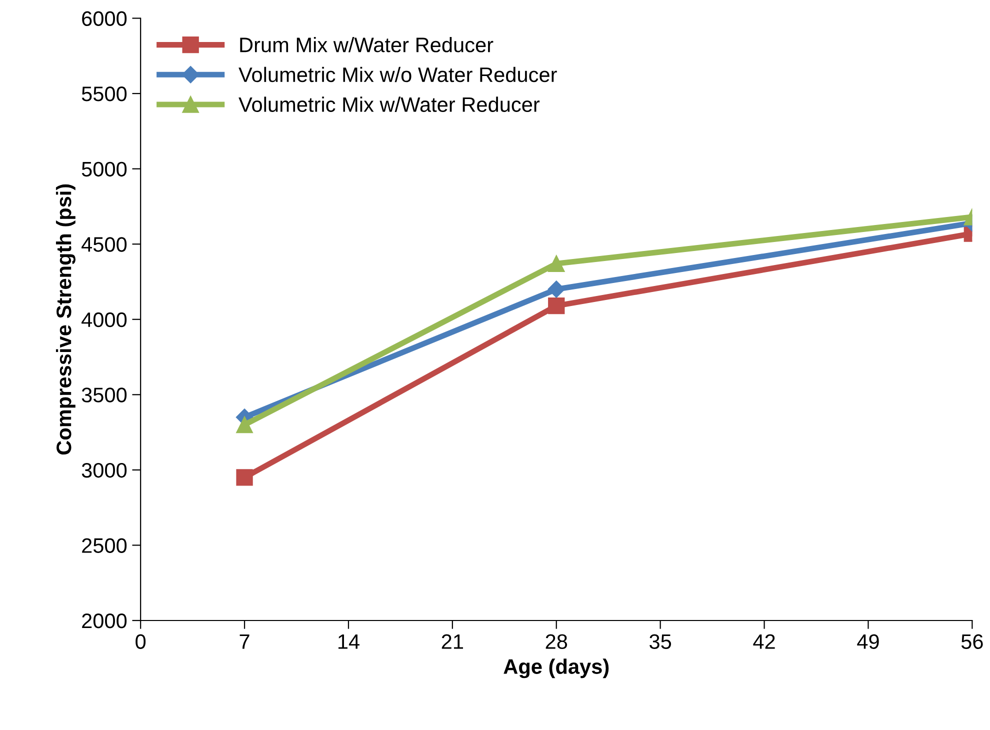  What do you see at coordinates (104, 545) in the screenshot?
I see `y-tick-label: 2500` at bounding box center [104, 545].